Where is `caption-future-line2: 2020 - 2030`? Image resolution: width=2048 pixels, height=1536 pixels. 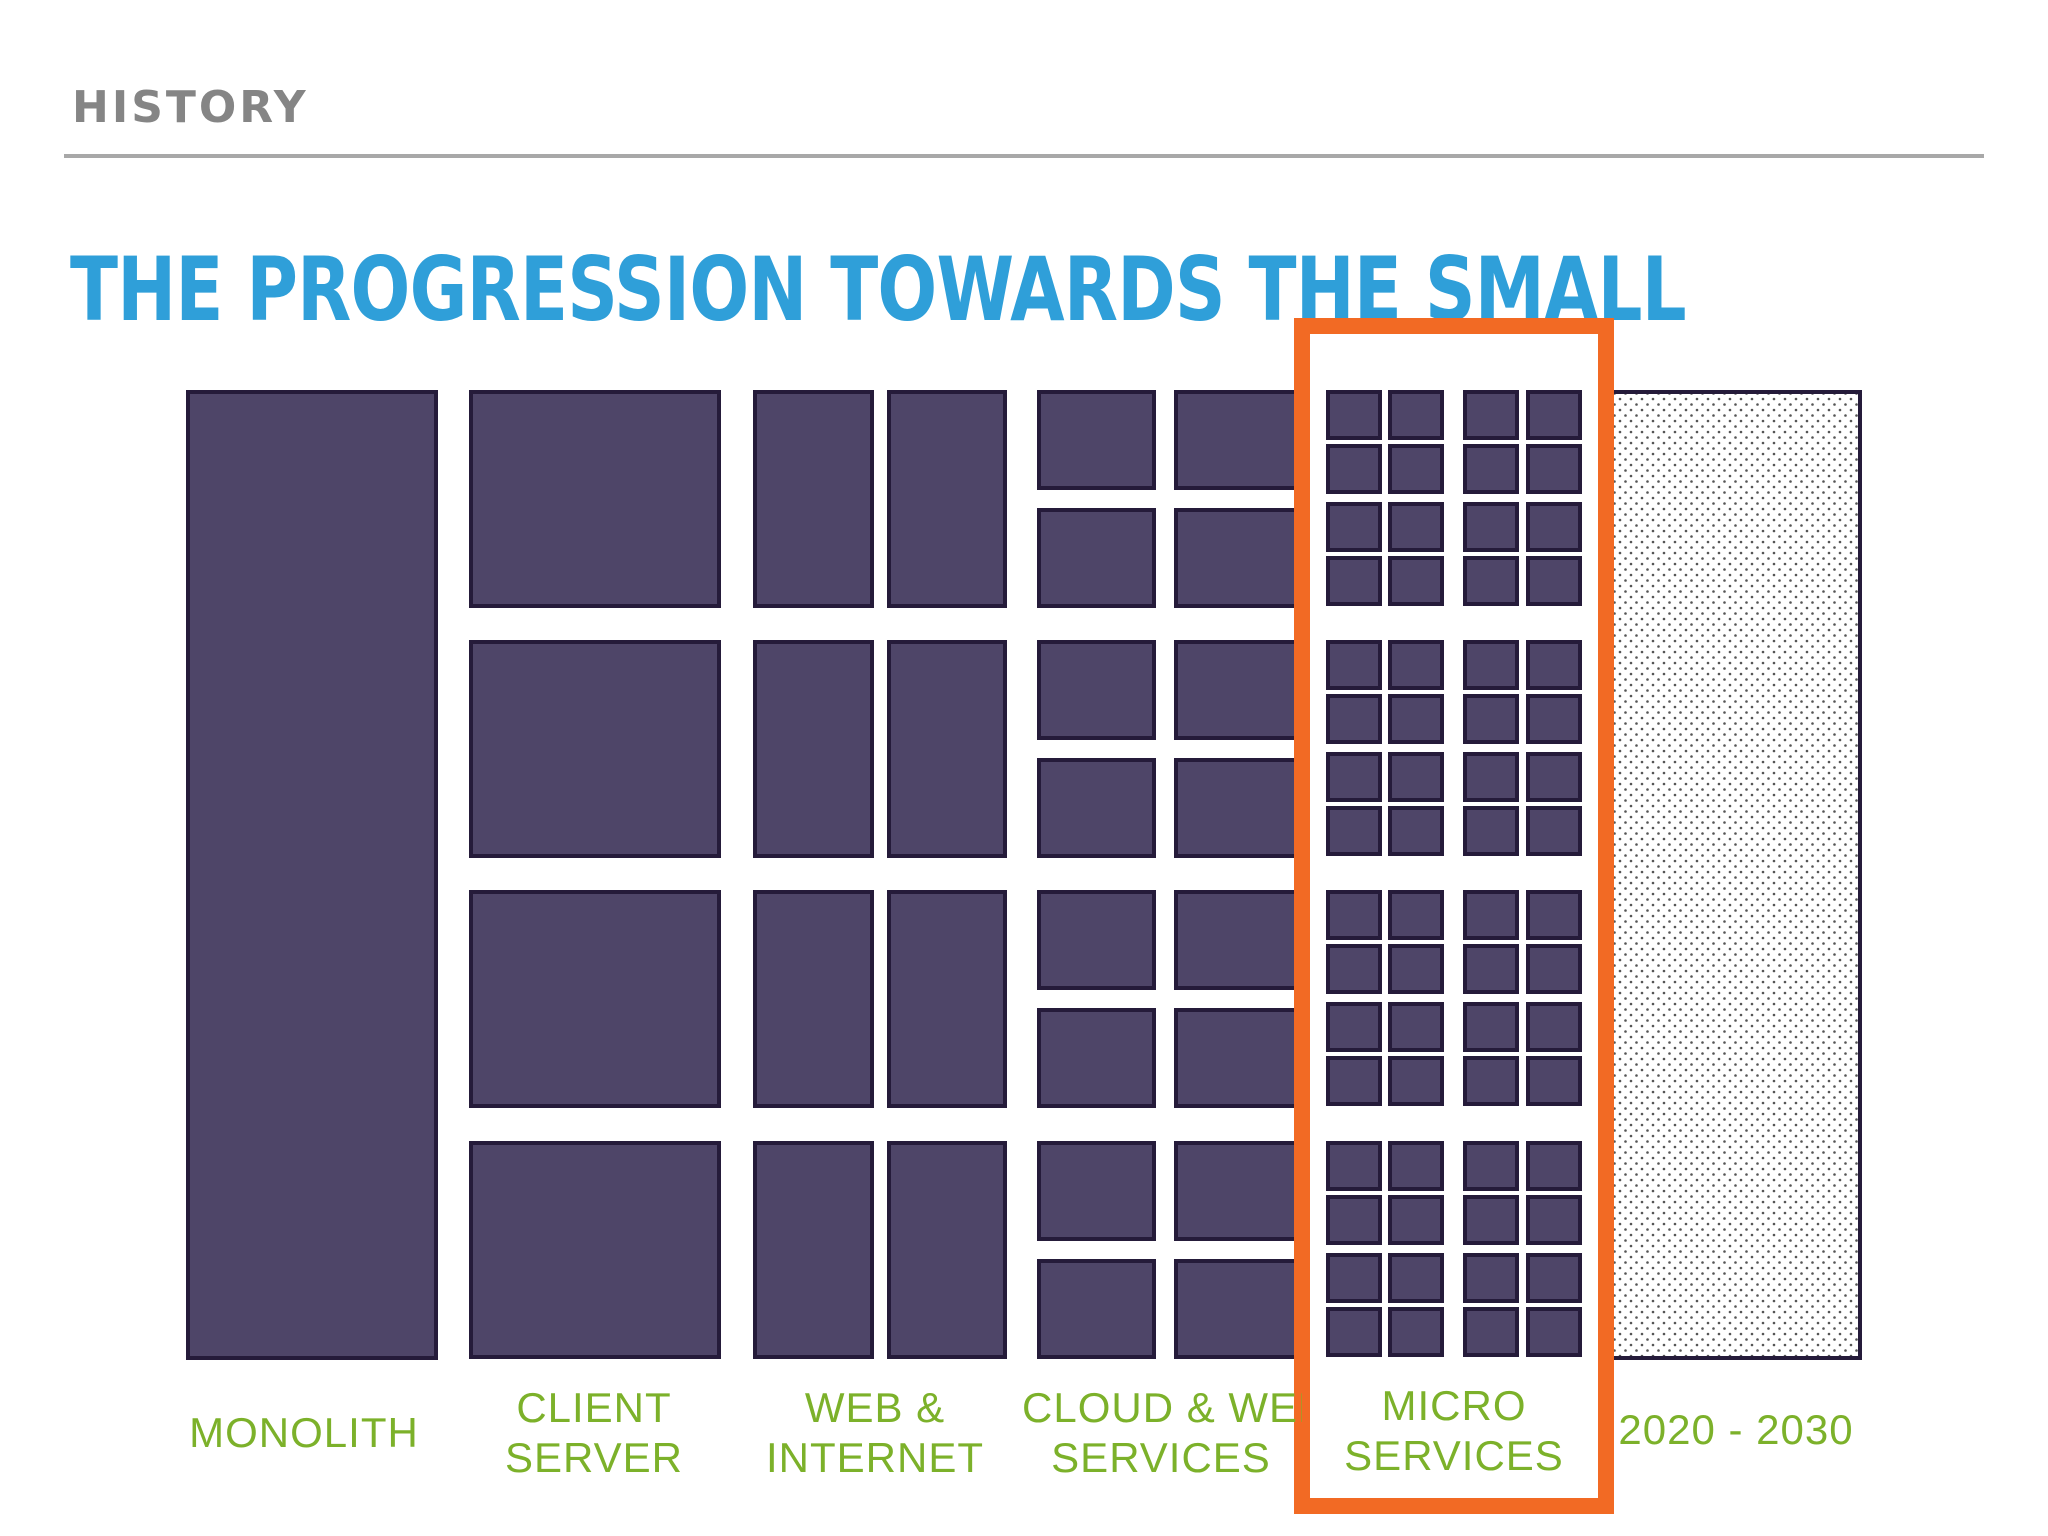 caption-future-line2: 2020 - 2030 is located at coordinates (1736, 1429).